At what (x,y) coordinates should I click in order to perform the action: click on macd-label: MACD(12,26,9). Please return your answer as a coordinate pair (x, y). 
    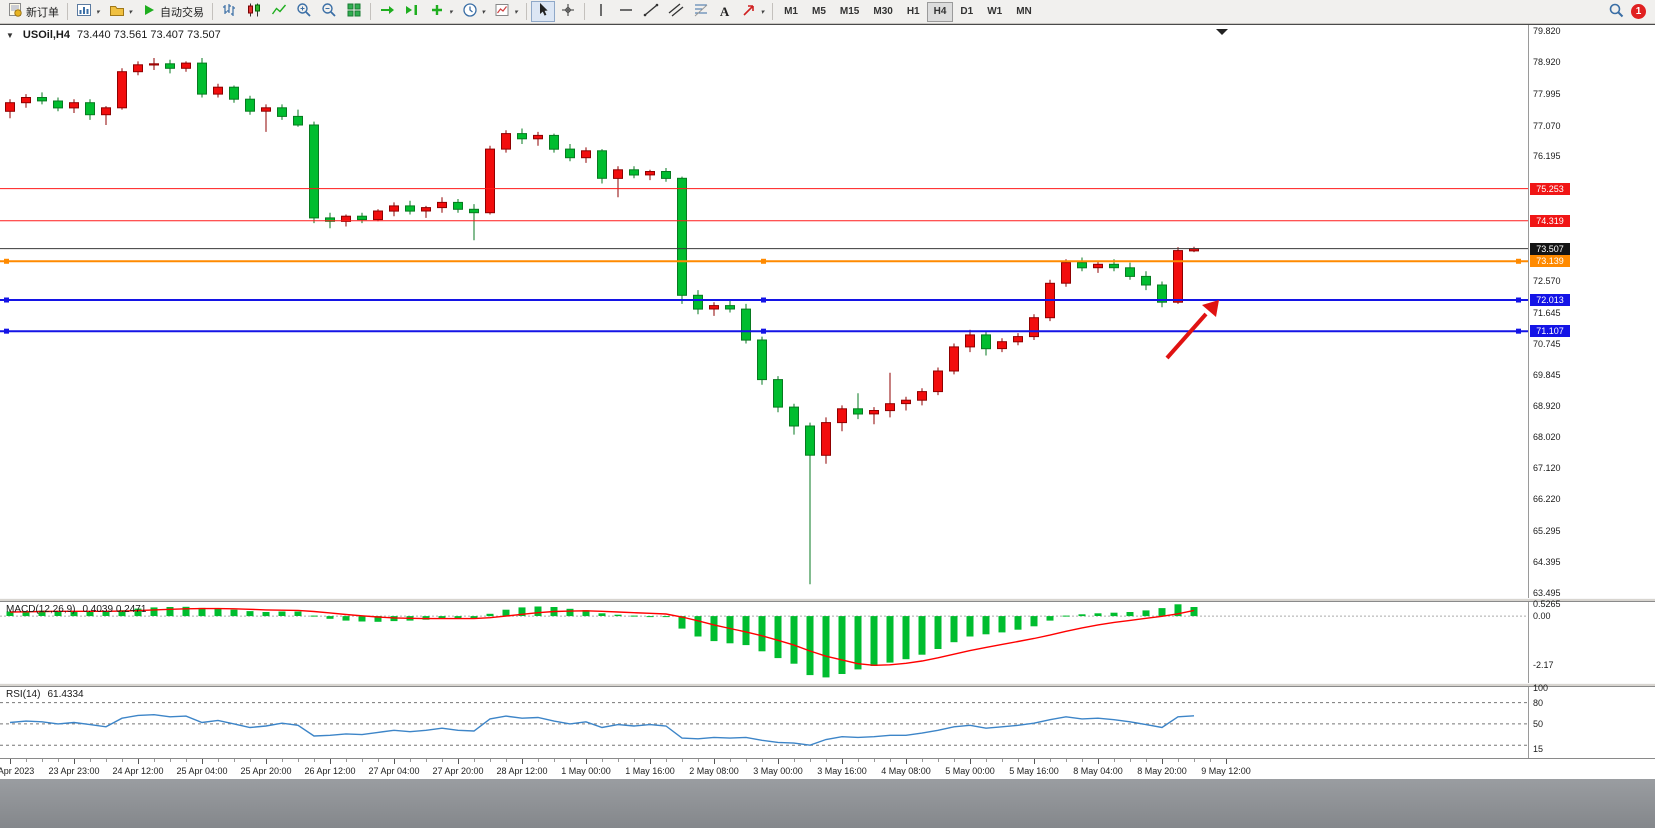
    Looking at the image, I should click on (41, 609).